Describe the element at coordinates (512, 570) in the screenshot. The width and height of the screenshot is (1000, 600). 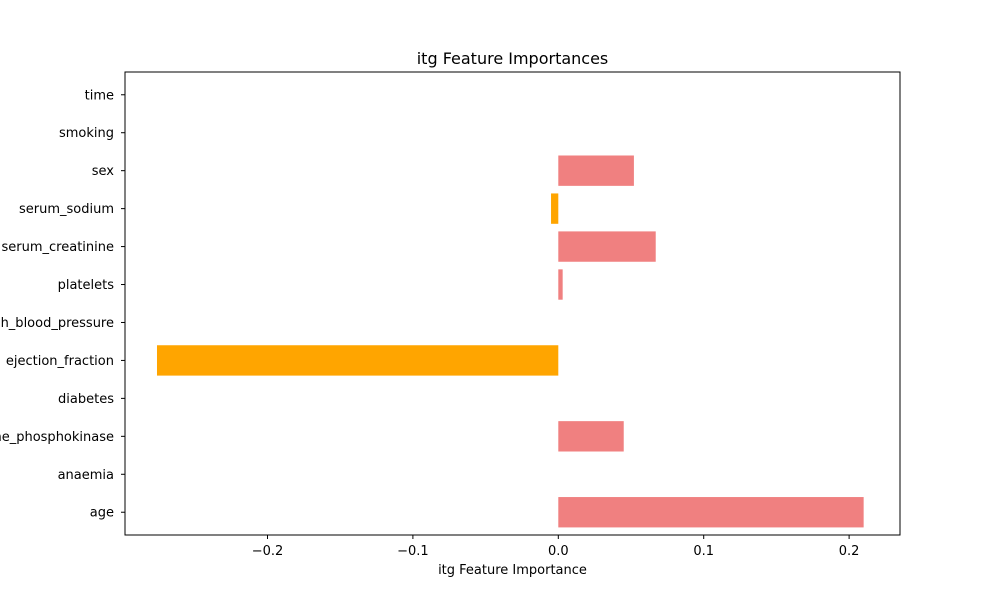
I see `x-axis-label: itg Feature Importance` at that location.